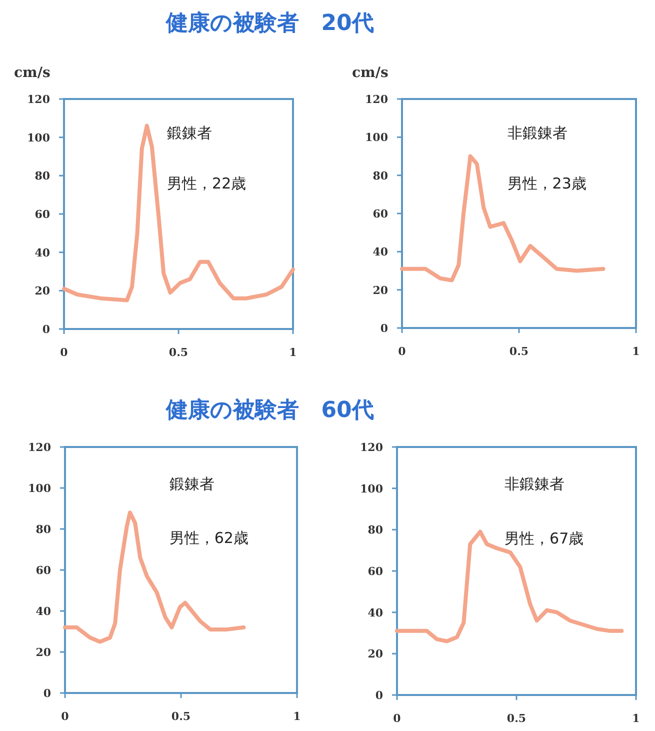  Describe the element at coordinates (208, 537) in the screenshot. I see `annotation: 男性，62歳` at that location.